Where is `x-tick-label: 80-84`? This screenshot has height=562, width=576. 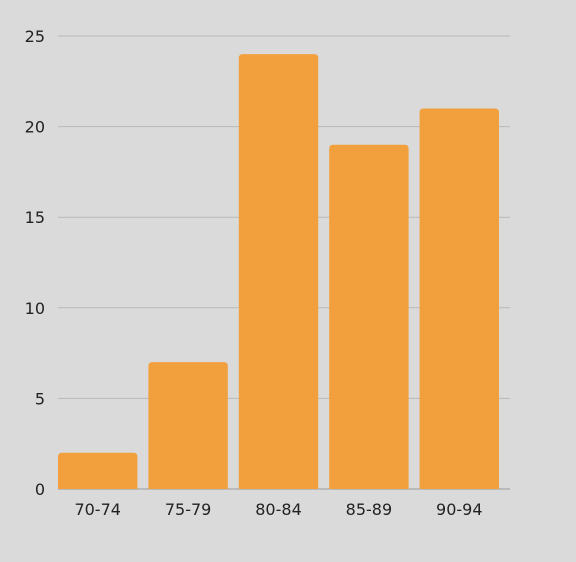
x-tick-label: 80-84 is located at coordinates (278, 509).